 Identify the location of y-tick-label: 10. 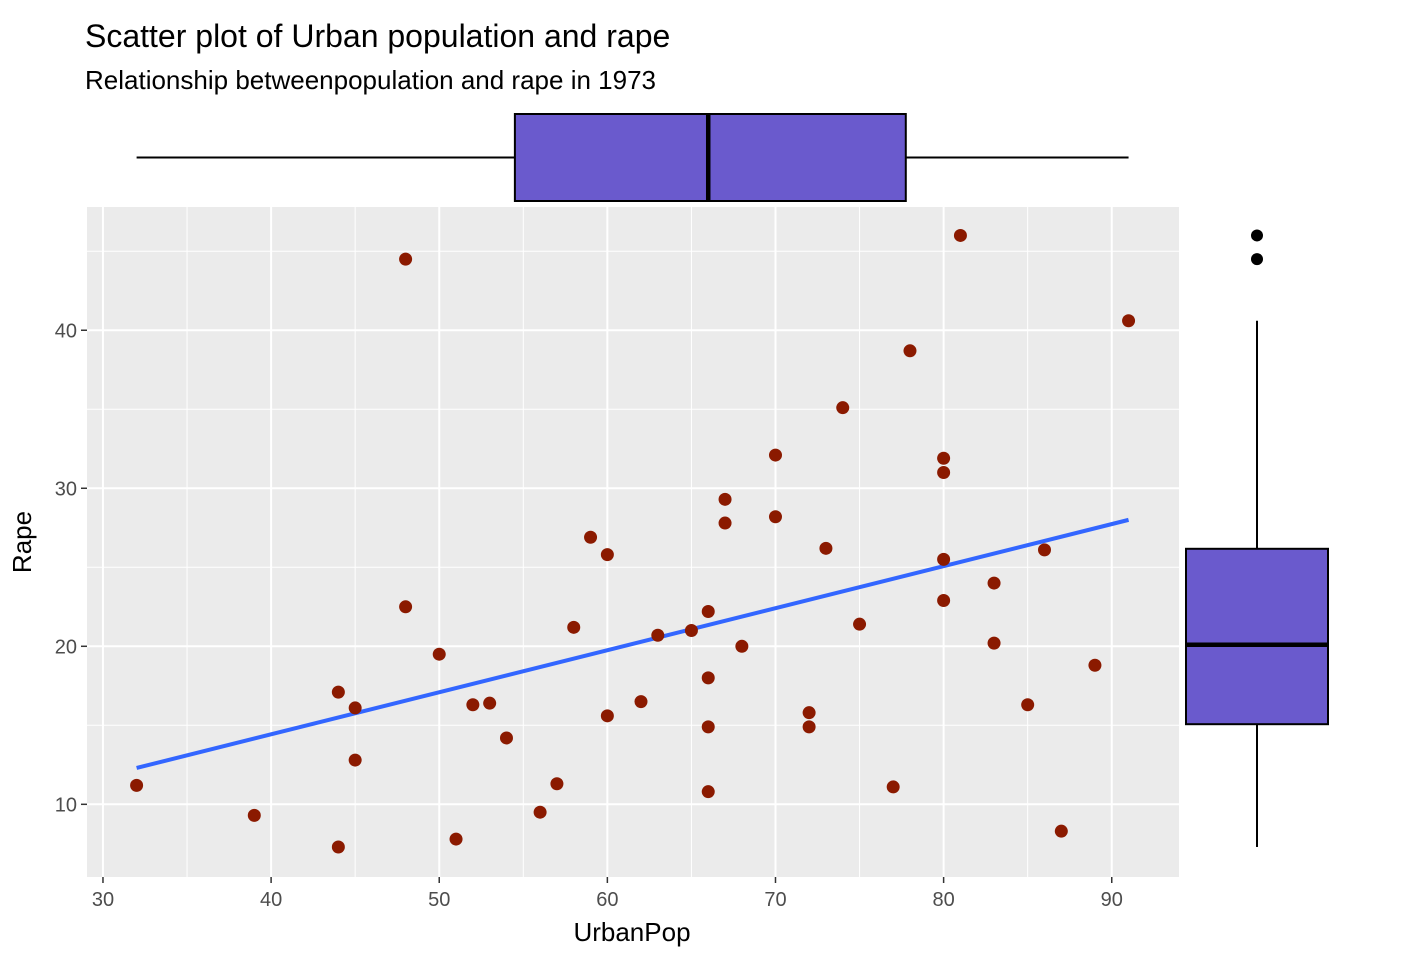
(66, 805).